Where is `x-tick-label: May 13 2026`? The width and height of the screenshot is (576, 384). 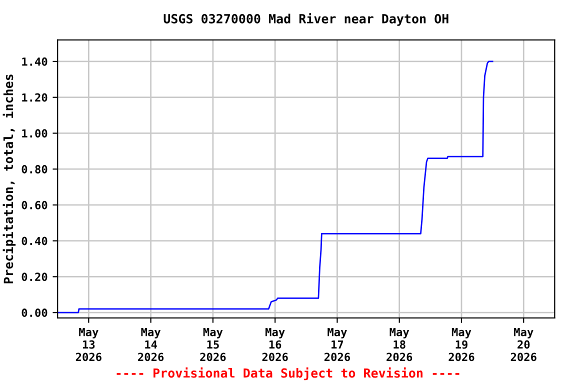
x-tick-label: May 13 2026 is located at coordinates (89, 345).